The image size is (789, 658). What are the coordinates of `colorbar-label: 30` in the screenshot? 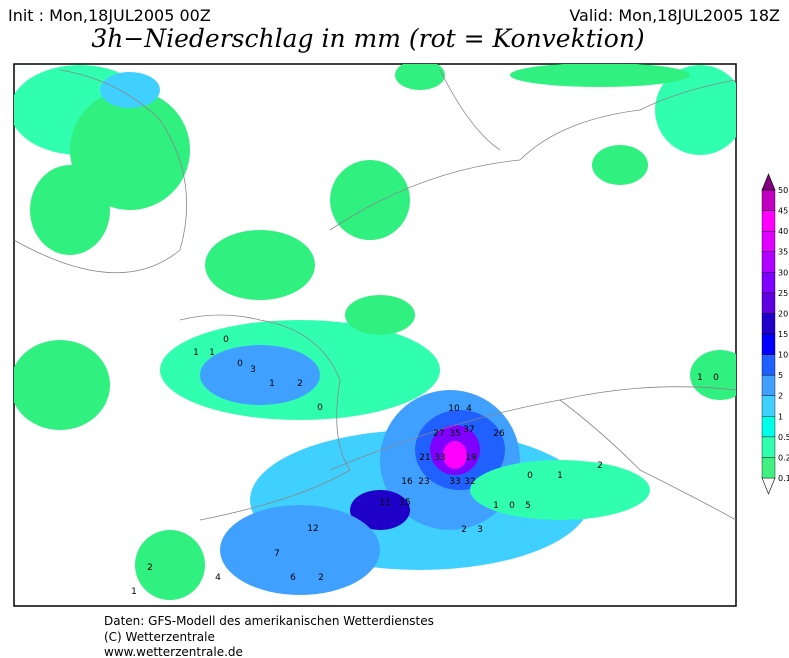 It's located at (783, 272).